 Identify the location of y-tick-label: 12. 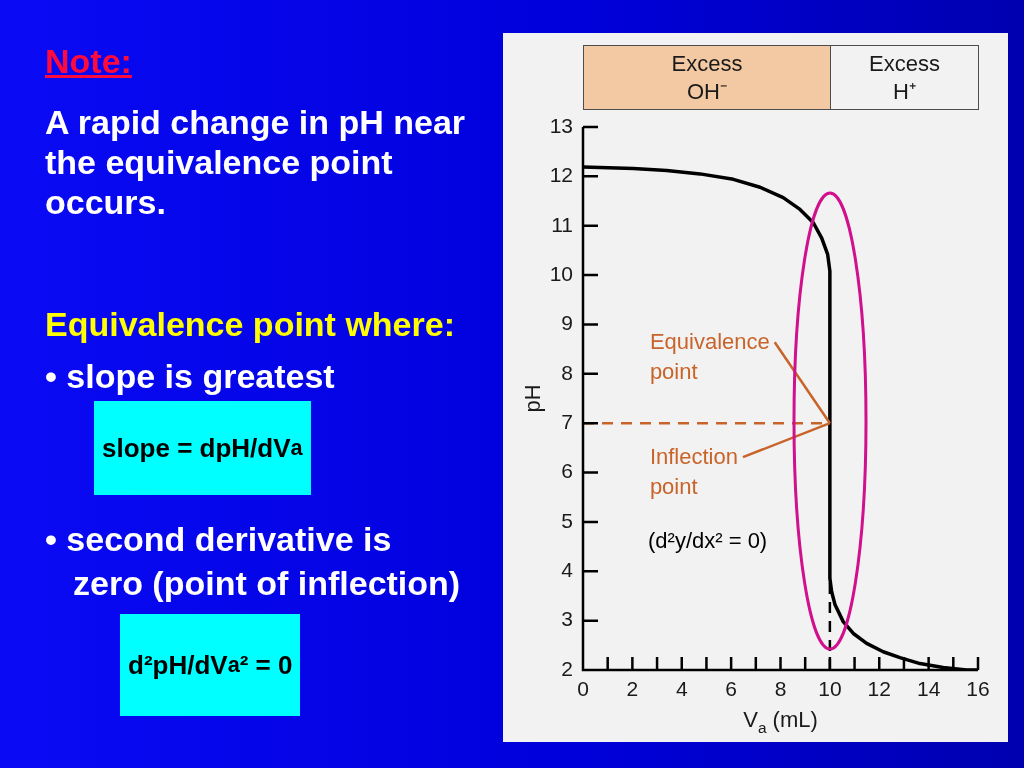
(561, 175).